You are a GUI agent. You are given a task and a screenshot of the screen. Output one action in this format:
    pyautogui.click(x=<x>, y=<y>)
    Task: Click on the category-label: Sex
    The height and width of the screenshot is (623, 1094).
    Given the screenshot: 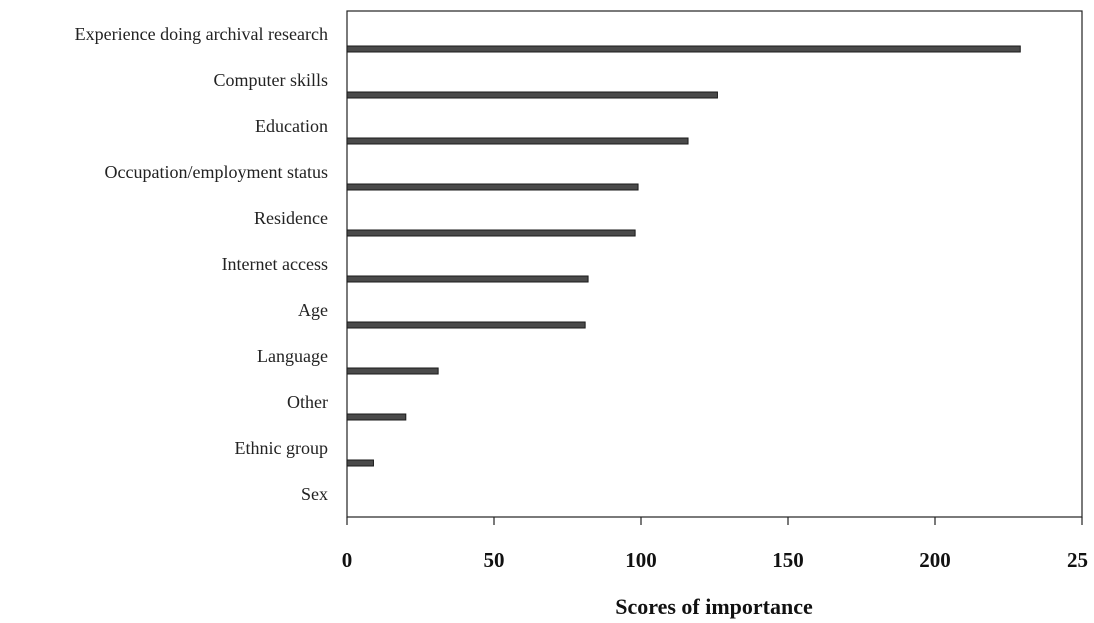 What is the action you would take?
    pyautogui.click(x=314, y=494)
    